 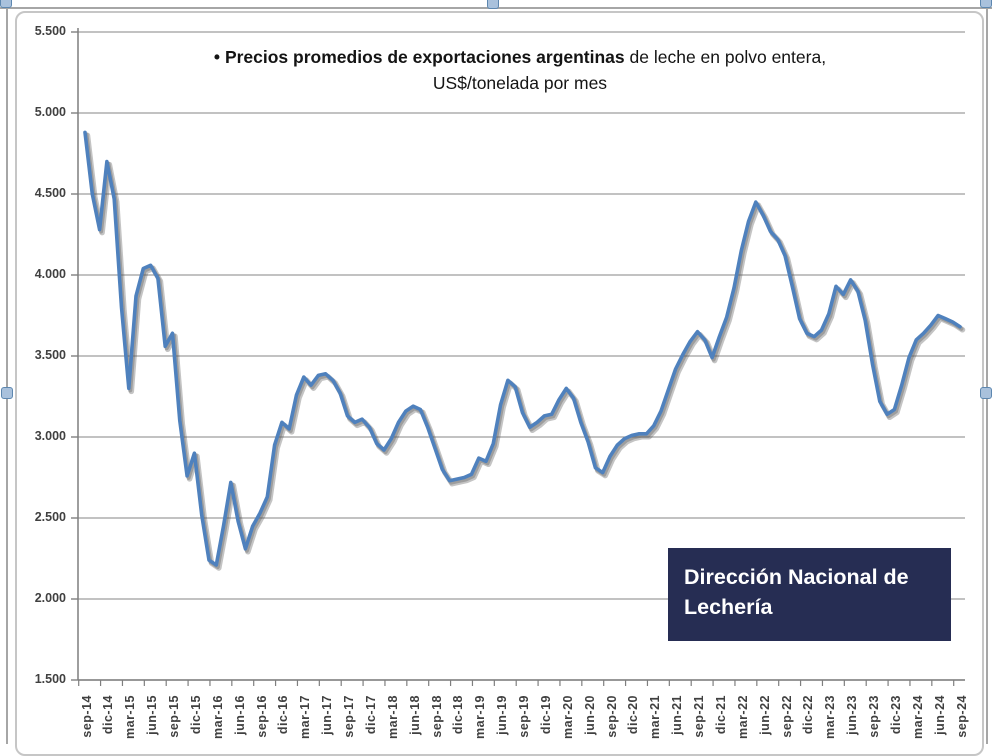 What do you see at coordinates (86, 716) in the screenshot?
I see `x-axis-label: sep-14` at bounding box center [86, 716].